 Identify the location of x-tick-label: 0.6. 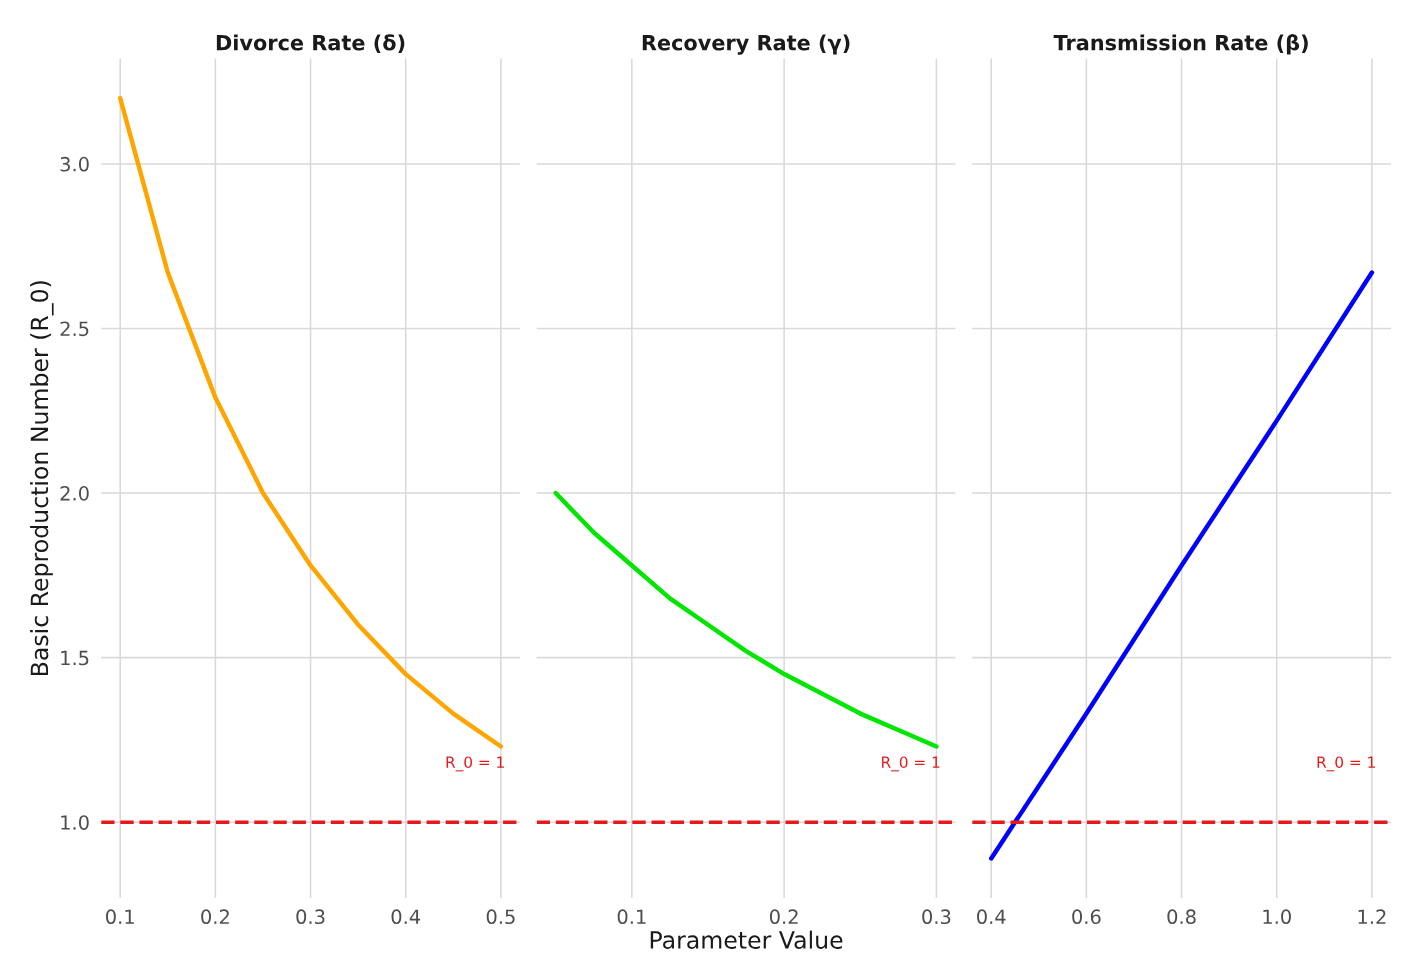
(1086, 917).